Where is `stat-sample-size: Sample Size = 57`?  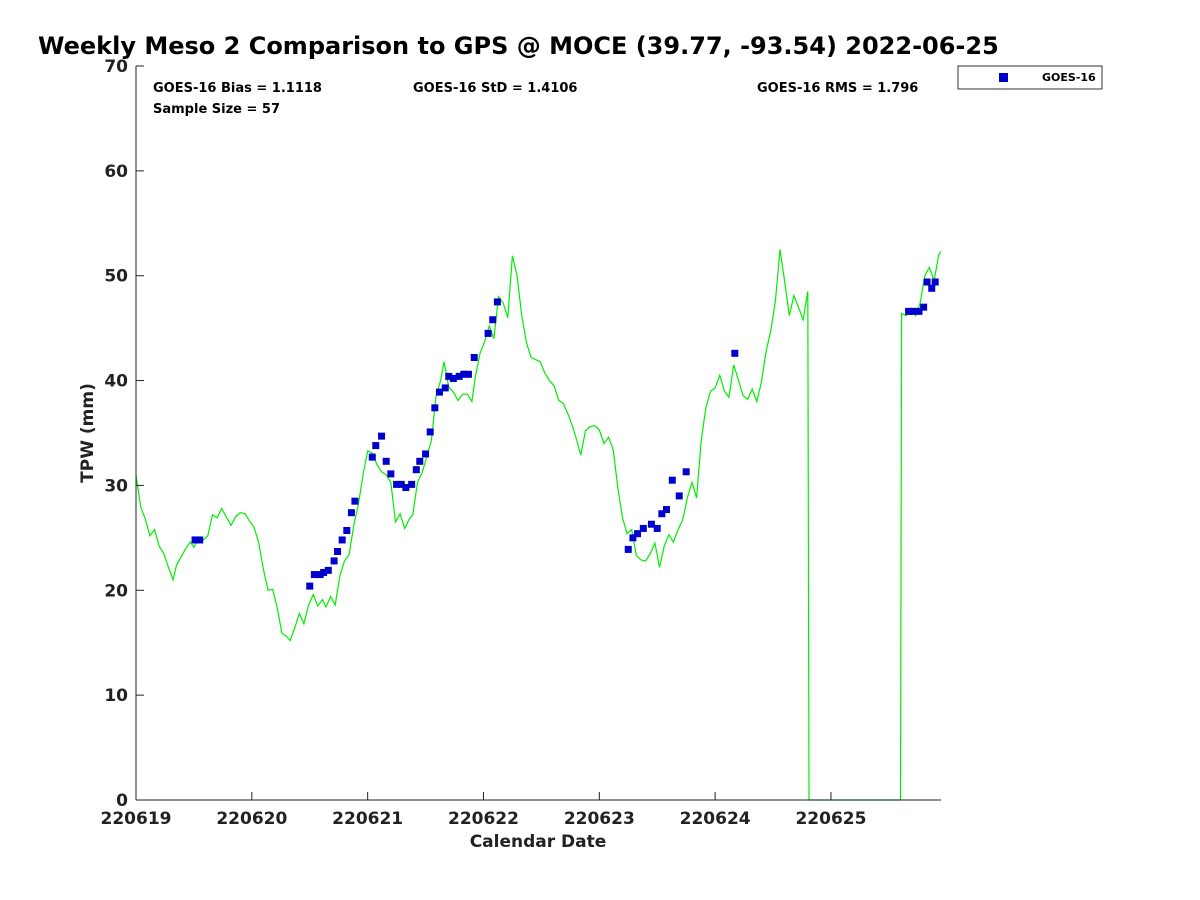 stat-sample-size: Sample Size = 57 is located at coordinates (216, 109).